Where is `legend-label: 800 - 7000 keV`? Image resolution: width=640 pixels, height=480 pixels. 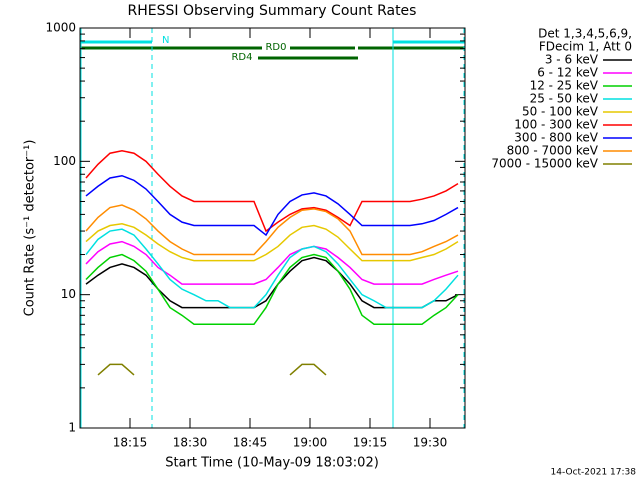
legend-label: 800 - 7000 keV is located at coordinates (553, 151).